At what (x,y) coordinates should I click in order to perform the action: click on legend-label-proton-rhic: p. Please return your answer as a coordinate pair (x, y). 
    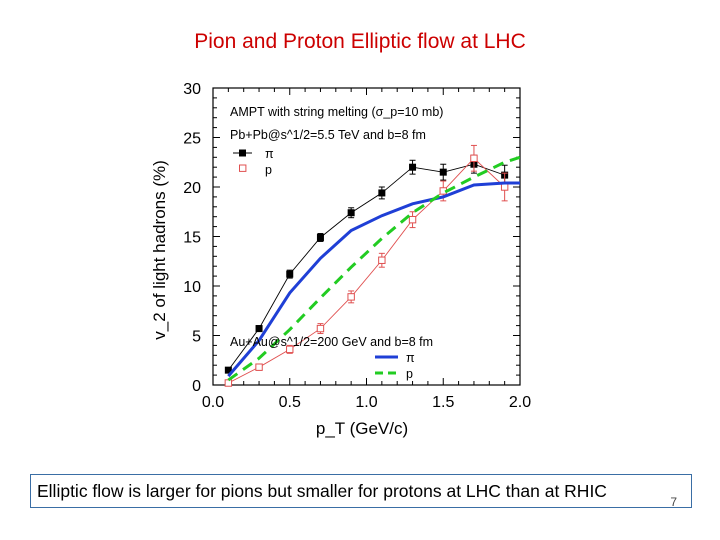
    Looking at the image, I should click on (409, 374).